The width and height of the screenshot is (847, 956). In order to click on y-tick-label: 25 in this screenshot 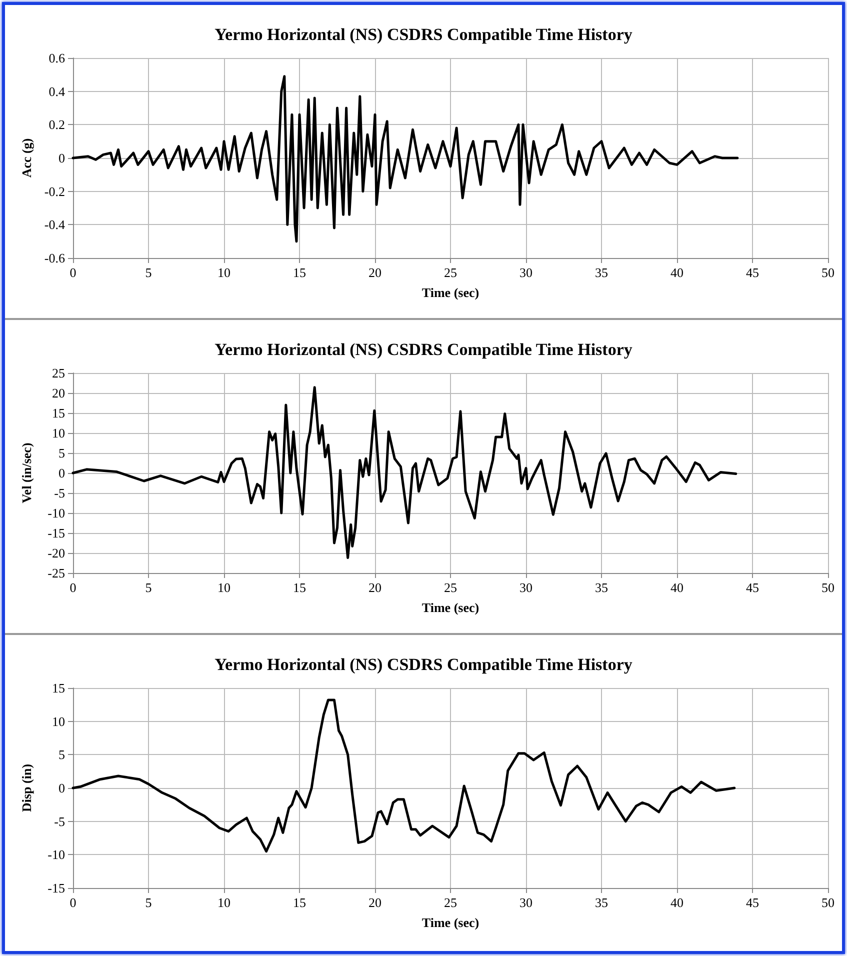, I will do `click(58, 373)`.